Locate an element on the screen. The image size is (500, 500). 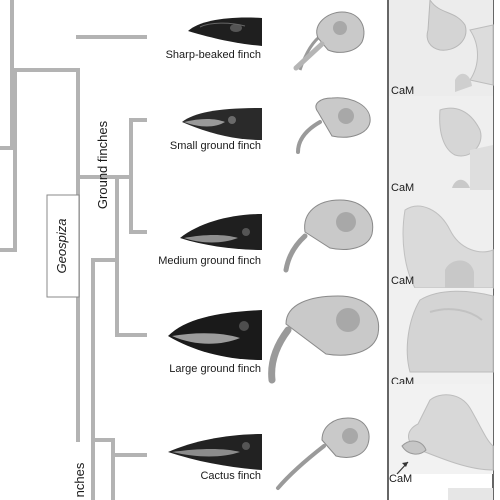
tree-small-ground-branch-b is located at coordinates (138, 204).